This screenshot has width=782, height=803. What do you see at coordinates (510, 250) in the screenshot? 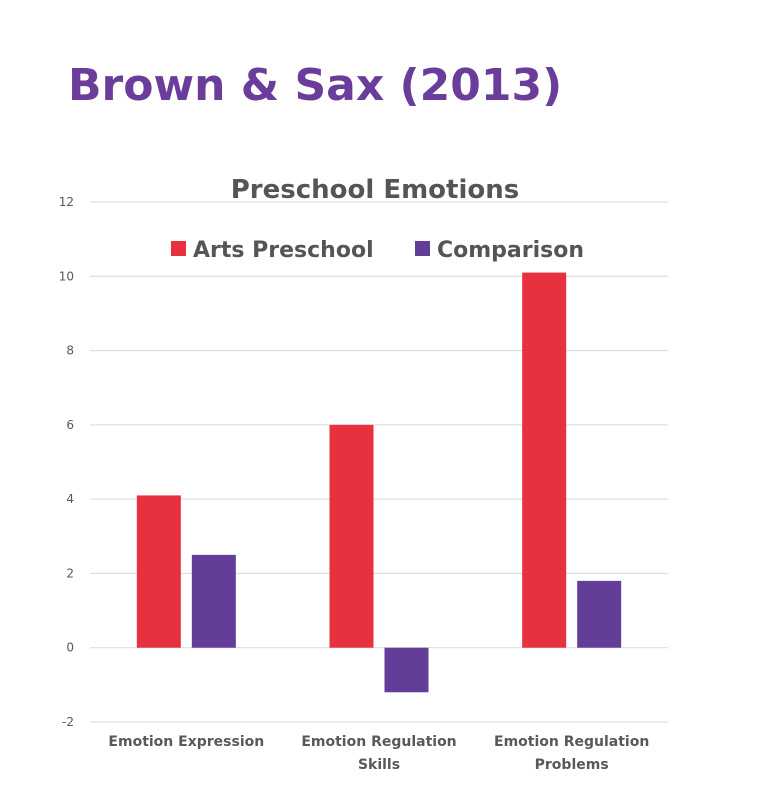
I see `legend-label: Comparison` at bounding box center [510, 250].